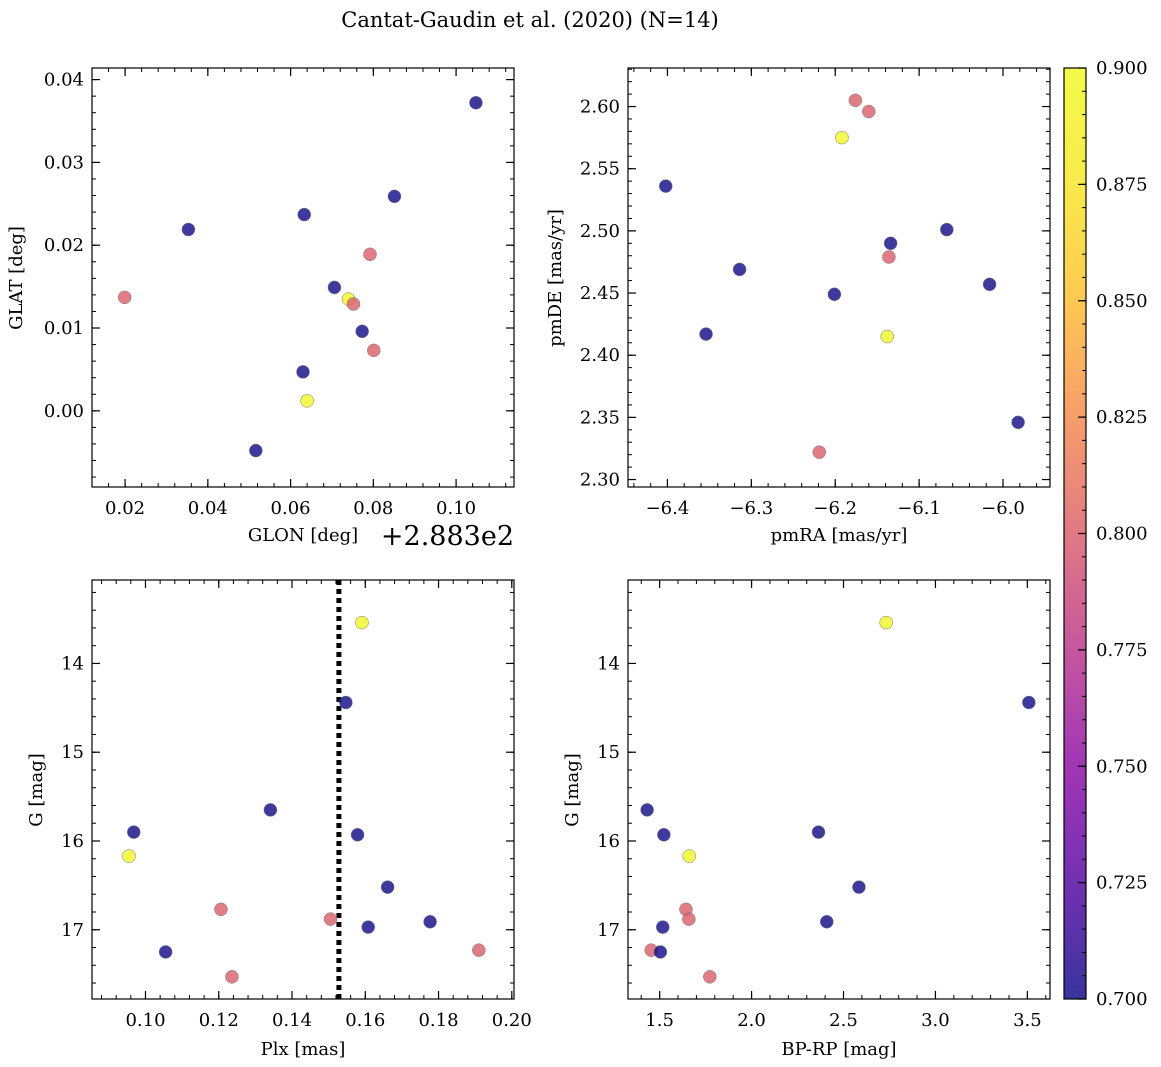 This screenshot has height=1067, width=1161. Describe the element at coordinates (1122, 417) in the screenshot. I see `colorbar-tick-label: 0.825` at that location.